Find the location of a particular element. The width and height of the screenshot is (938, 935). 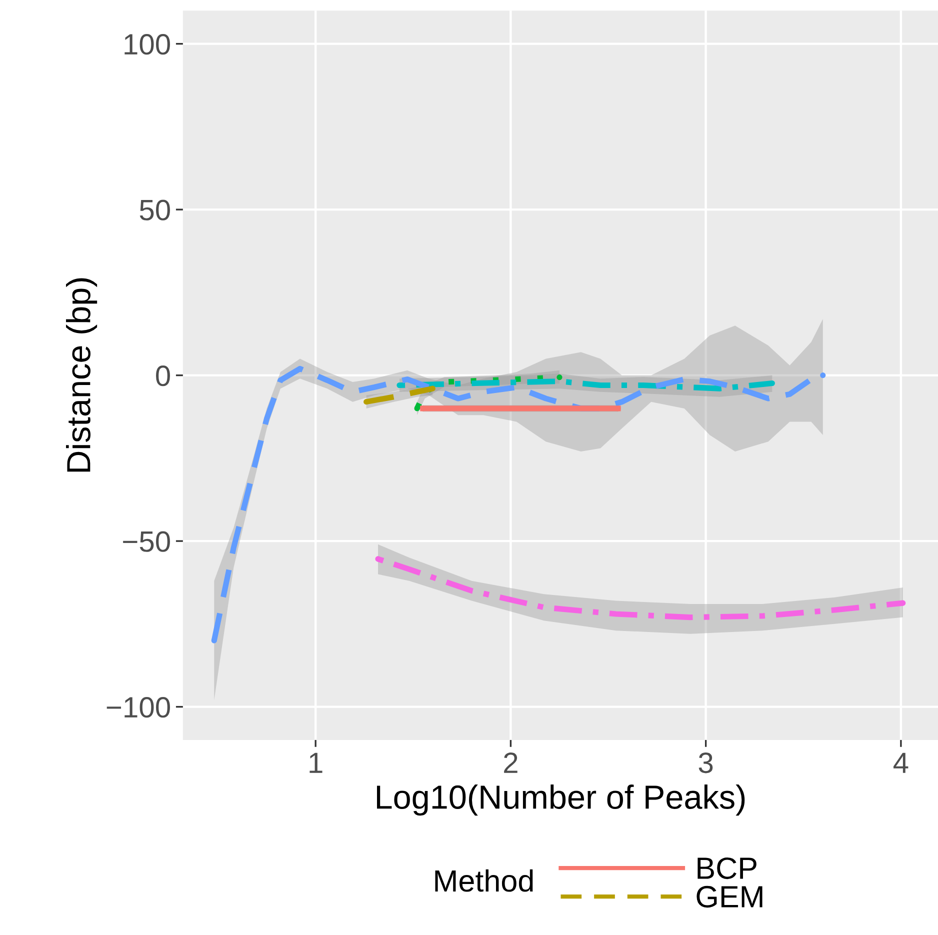

x-tick-label: 1 is located at coordinates (316, 762).